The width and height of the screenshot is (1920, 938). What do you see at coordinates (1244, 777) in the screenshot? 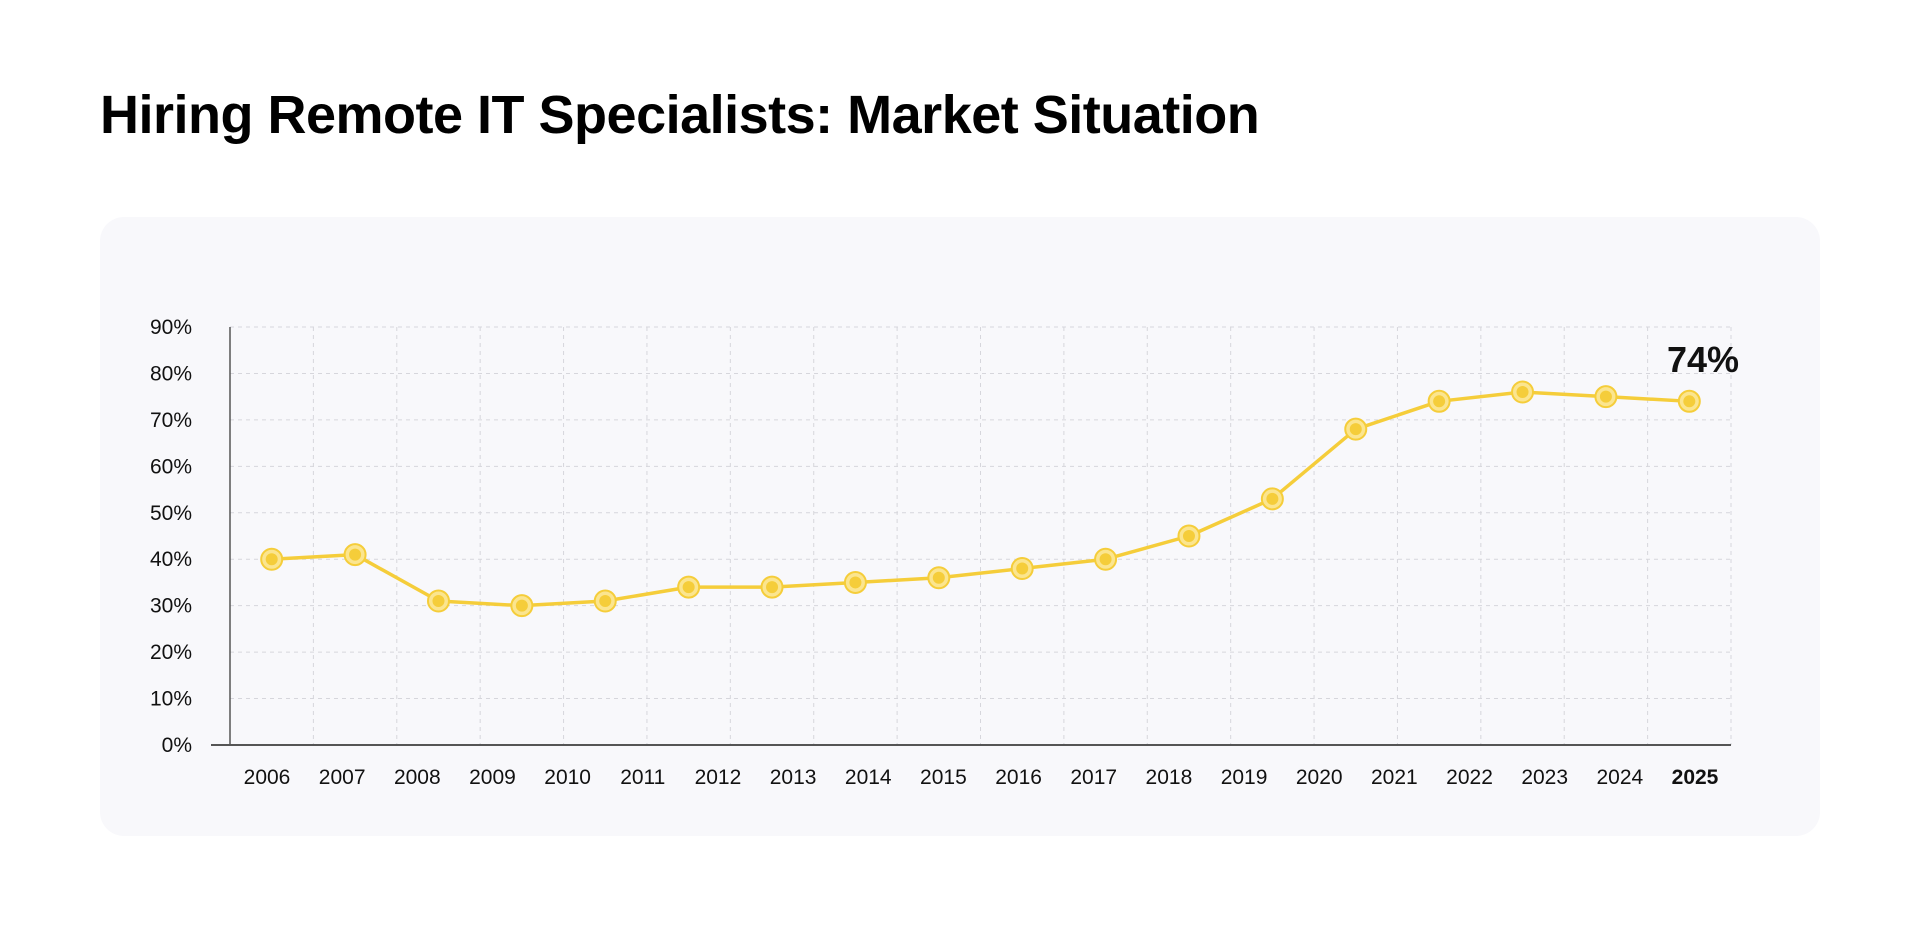
I see `x-tick-label: 2019` at bounding box center [1244, 777].